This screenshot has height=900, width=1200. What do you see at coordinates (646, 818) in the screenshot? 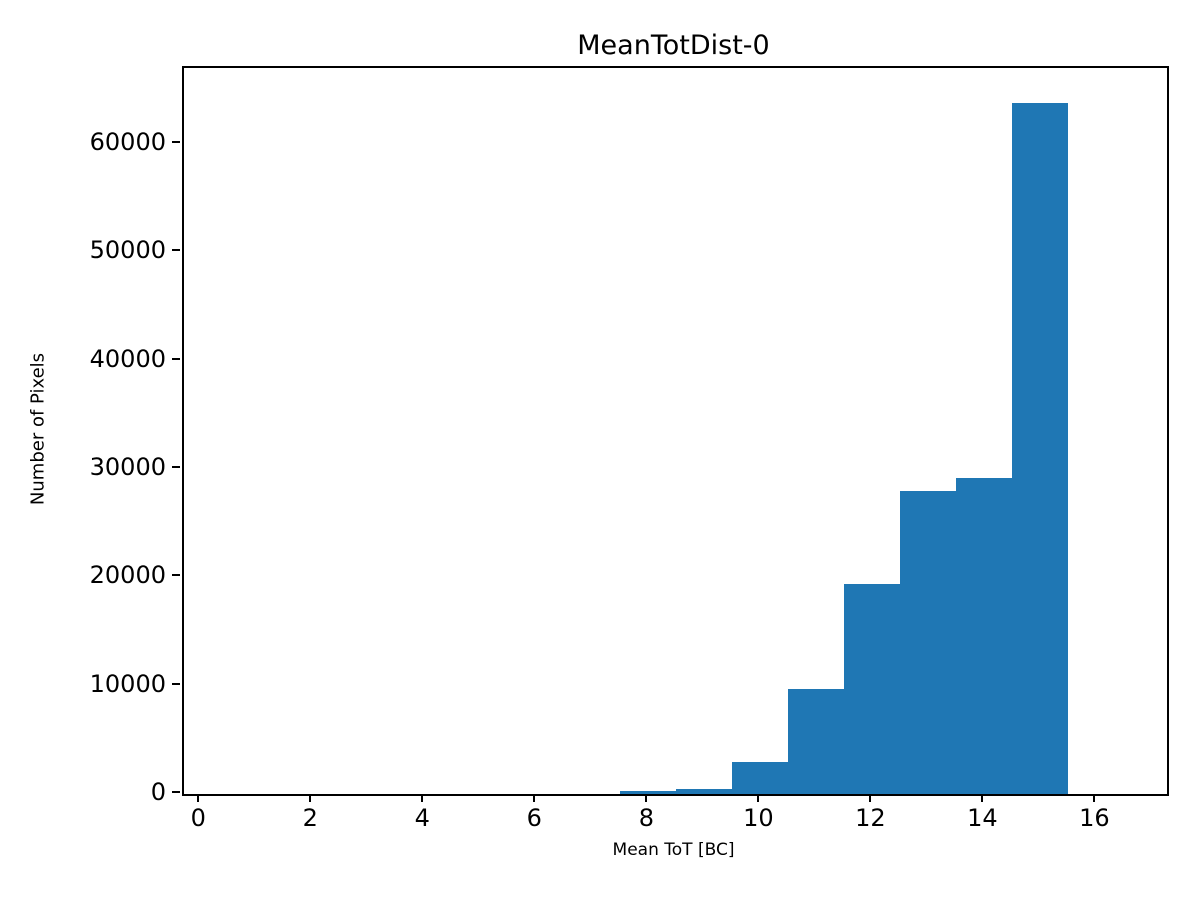
I see `x-tick-label: 8` at bounding box center [646, 818].